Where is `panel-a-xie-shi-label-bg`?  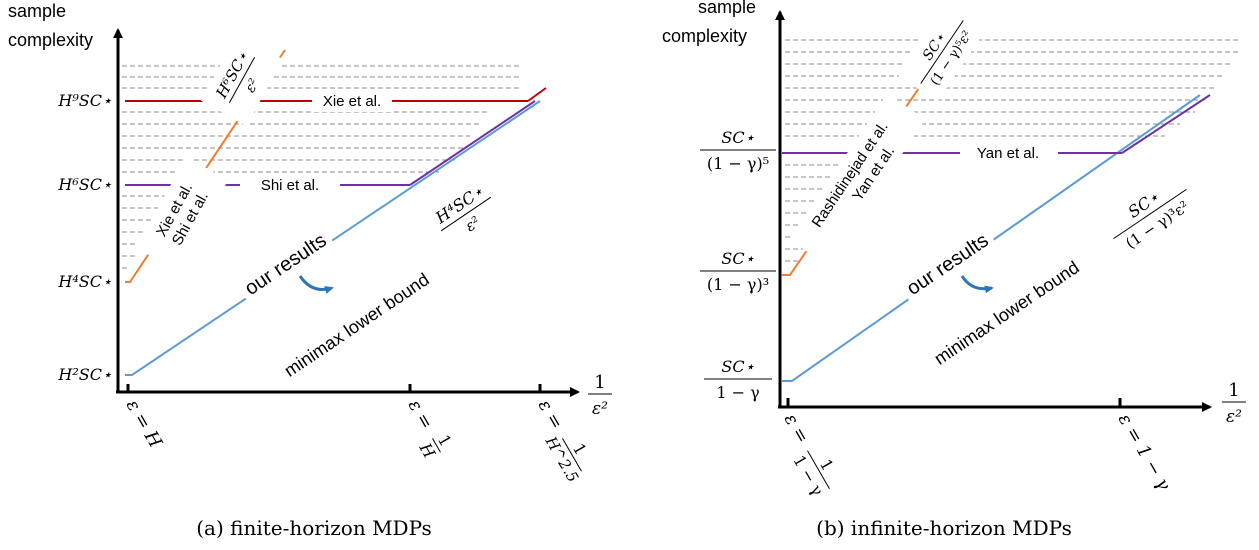
panel-a-xie-shi-label-bg is located at coordinates (182, 214).